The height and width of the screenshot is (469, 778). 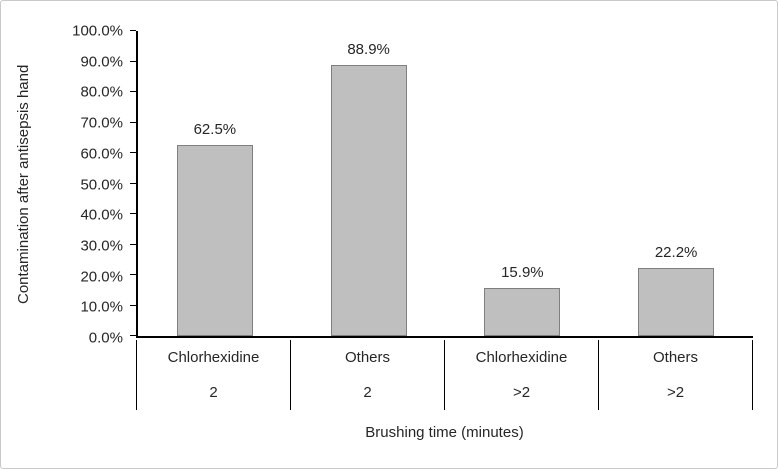 What do you see at coordinates (523, 183) in the screenshot?
I see `bar-column: 15.9%` at bounding box center [523, 183].